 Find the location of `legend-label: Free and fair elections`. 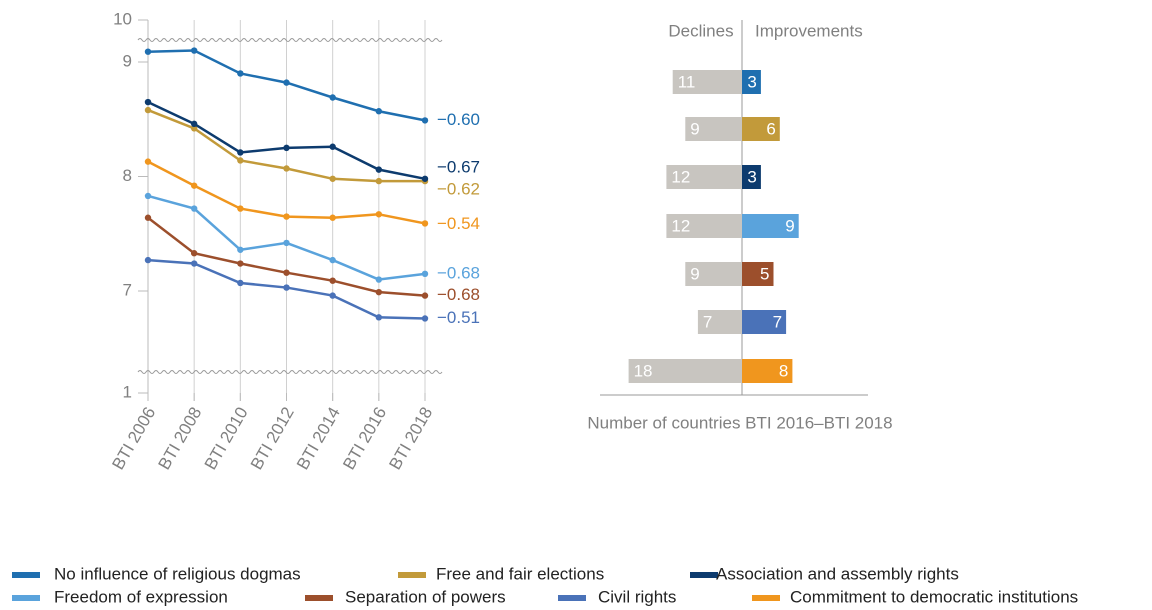

legend-label: Free and fair elections is located at coordinates (520, 573).